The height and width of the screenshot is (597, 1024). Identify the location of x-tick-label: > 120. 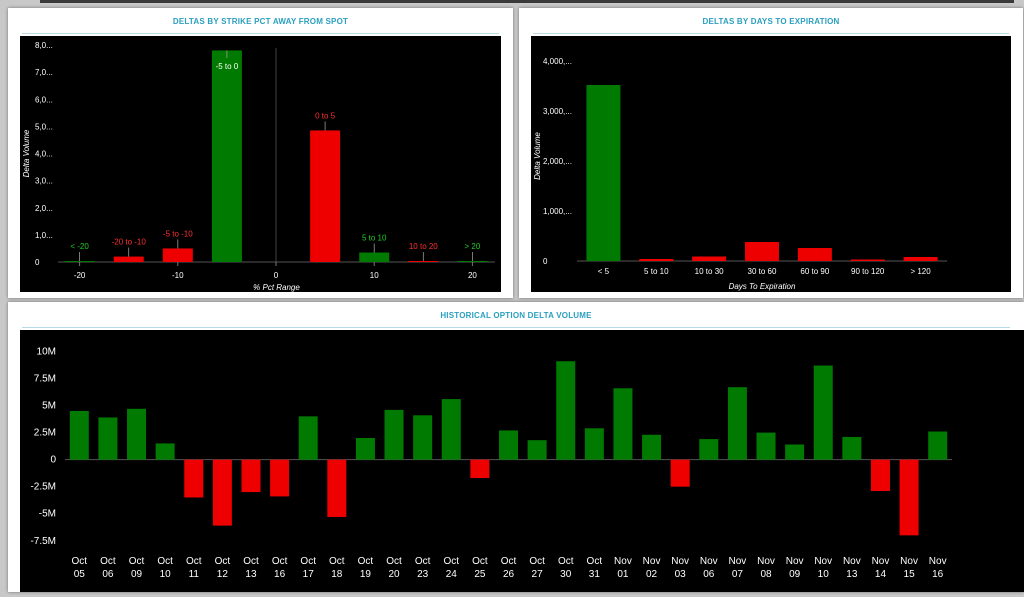
(920, 271).